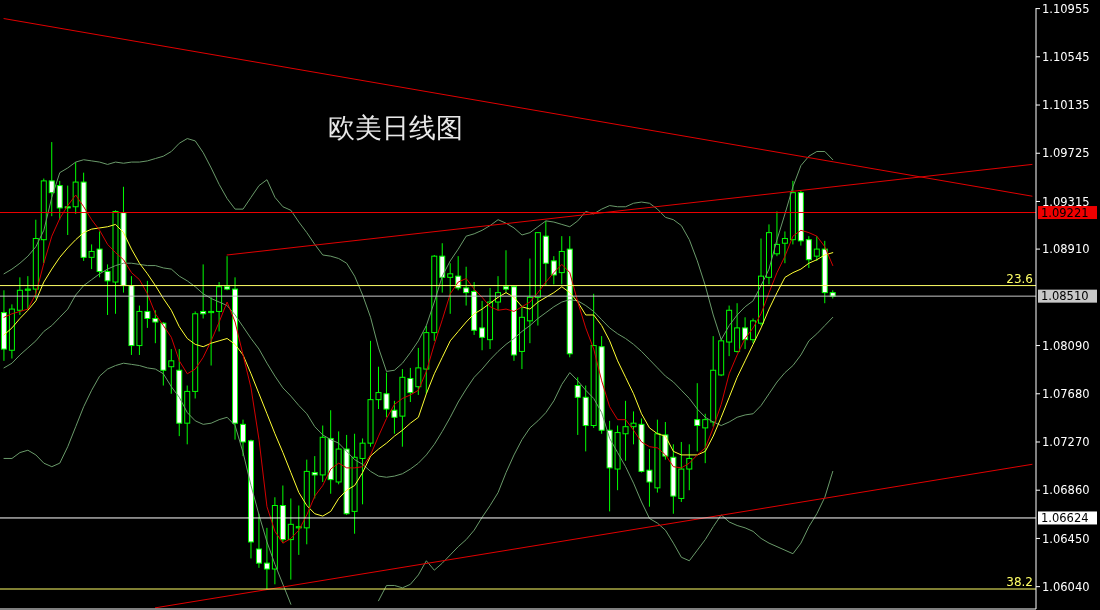  What do you see at coordinates (1066, 249) in the screenshot?
I see `y-tick-label: 1.08910` at bounding box center [1066, 249].